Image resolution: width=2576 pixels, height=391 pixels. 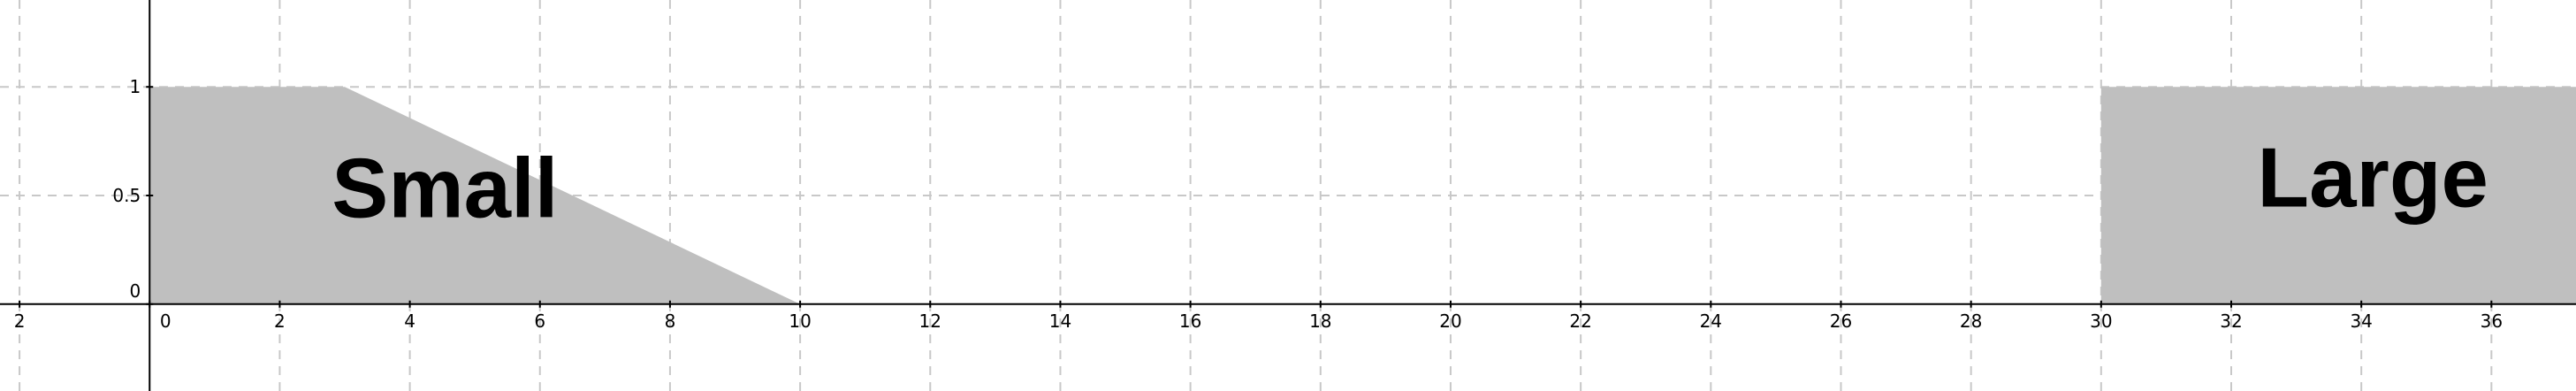 I want to click on y-tick-label: 0.5, so click(x=126, y=195).